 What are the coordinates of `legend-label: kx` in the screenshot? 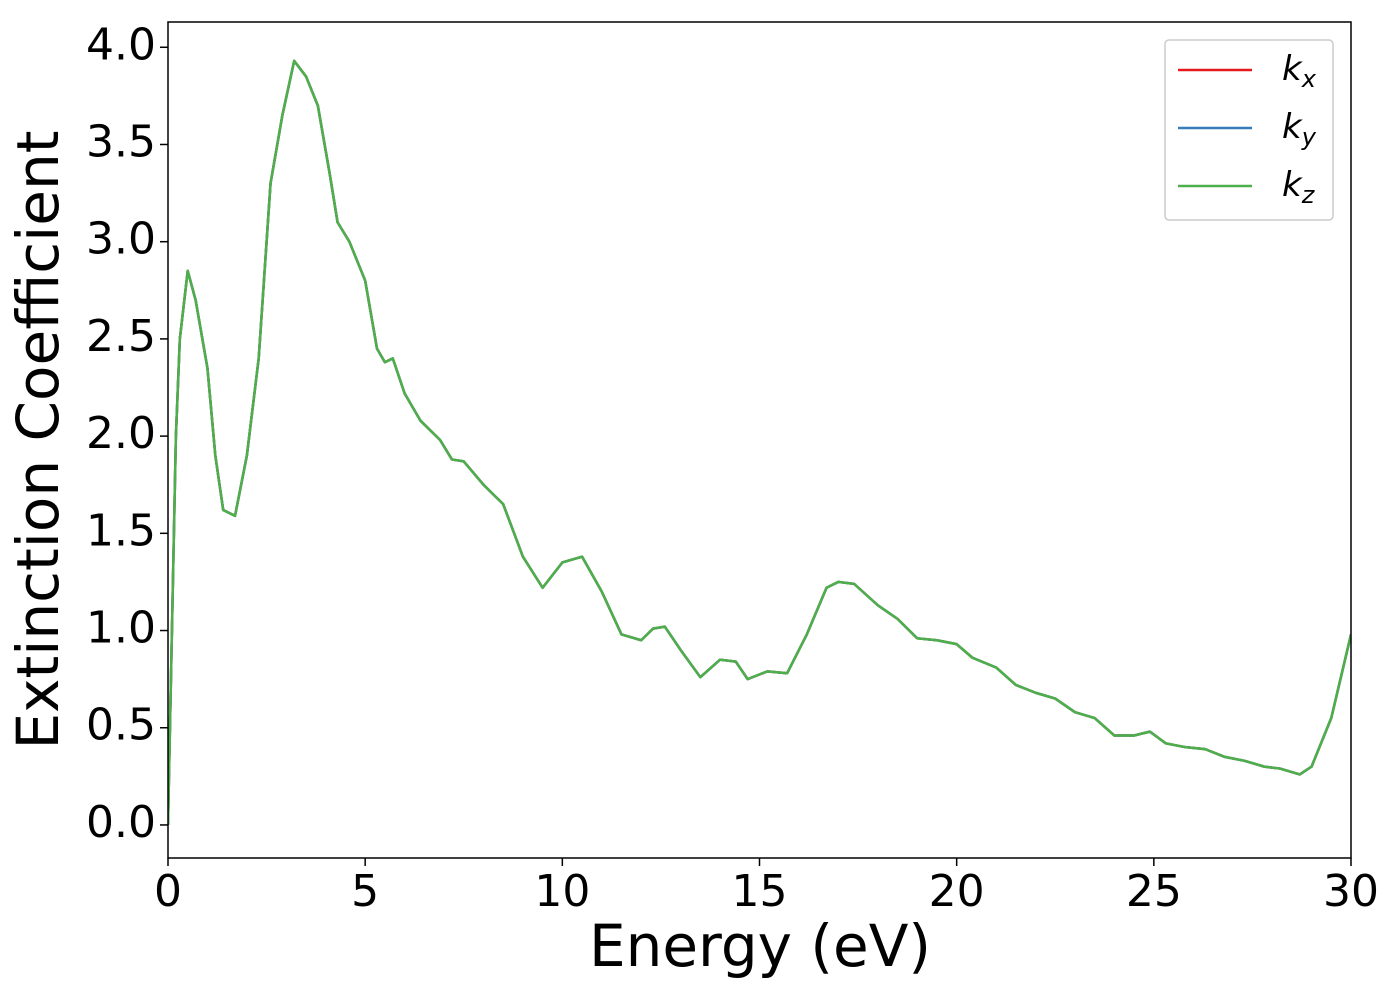 It's located at (1299, 71).